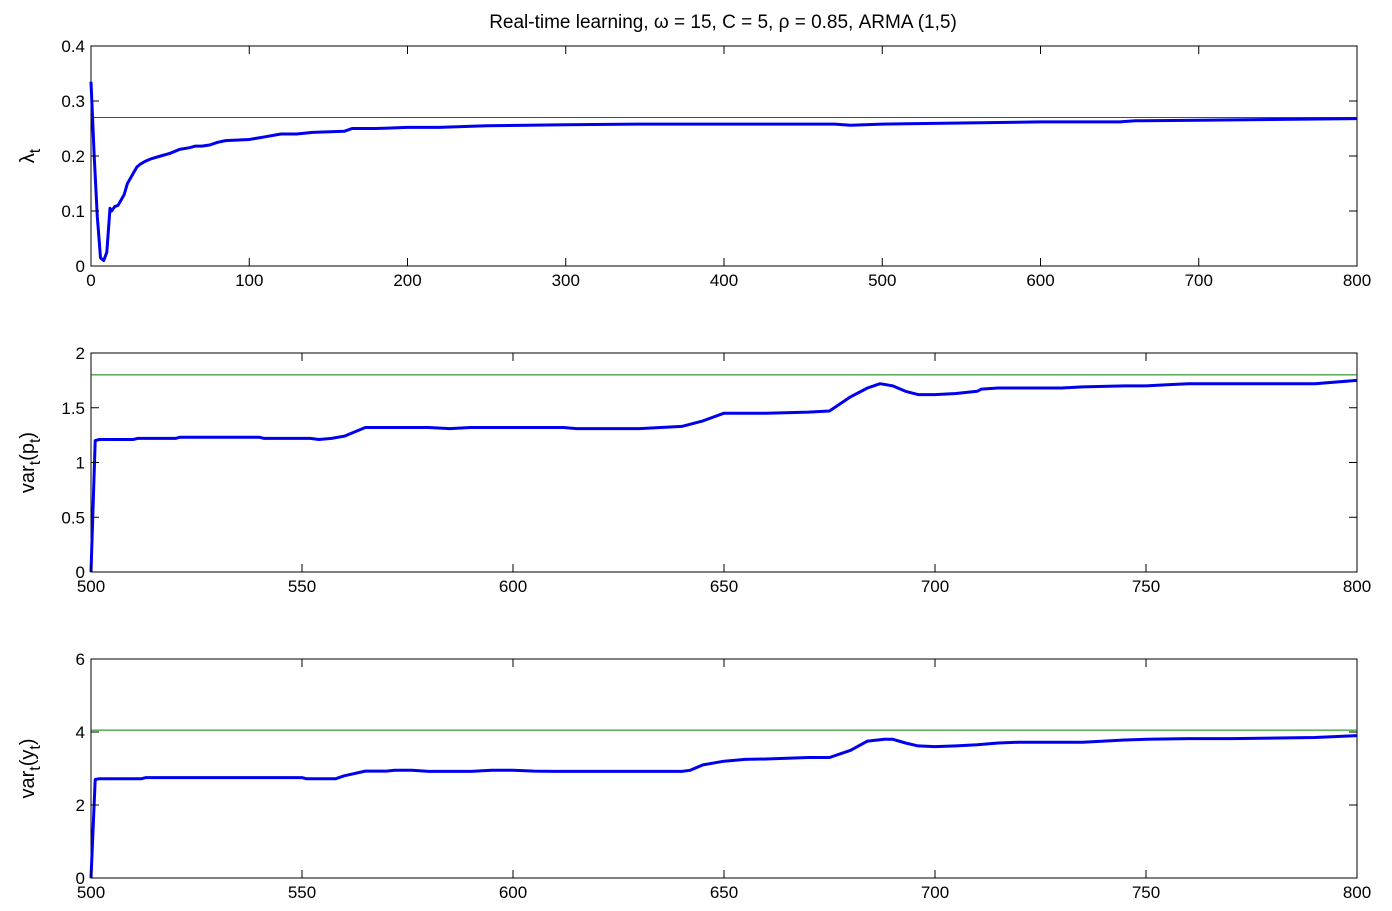  I want to click on y-tick-label: 0.2, so click(73, 156).